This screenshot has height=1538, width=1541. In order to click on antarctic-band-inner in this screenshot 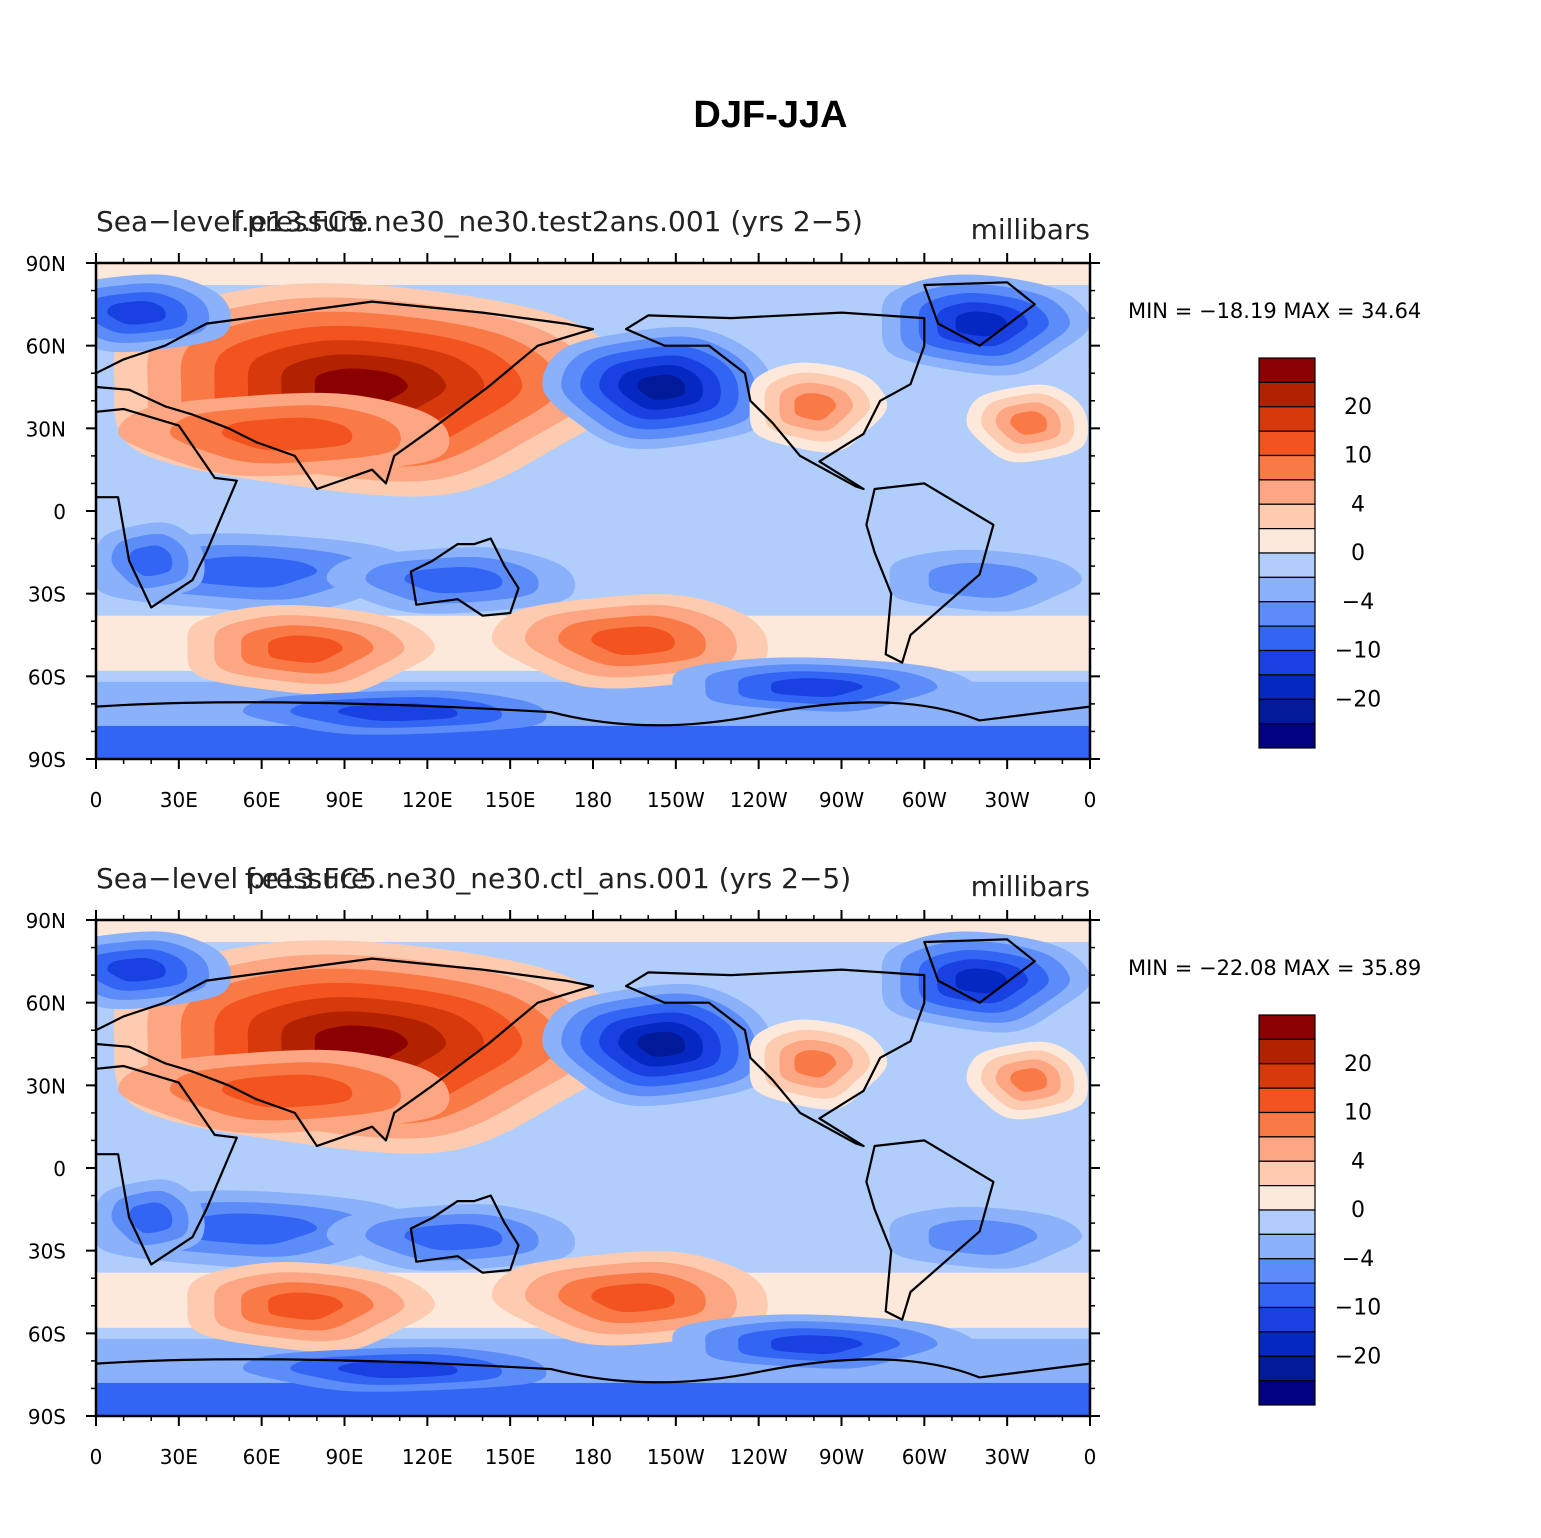, I will do `click(593, 1399)`.